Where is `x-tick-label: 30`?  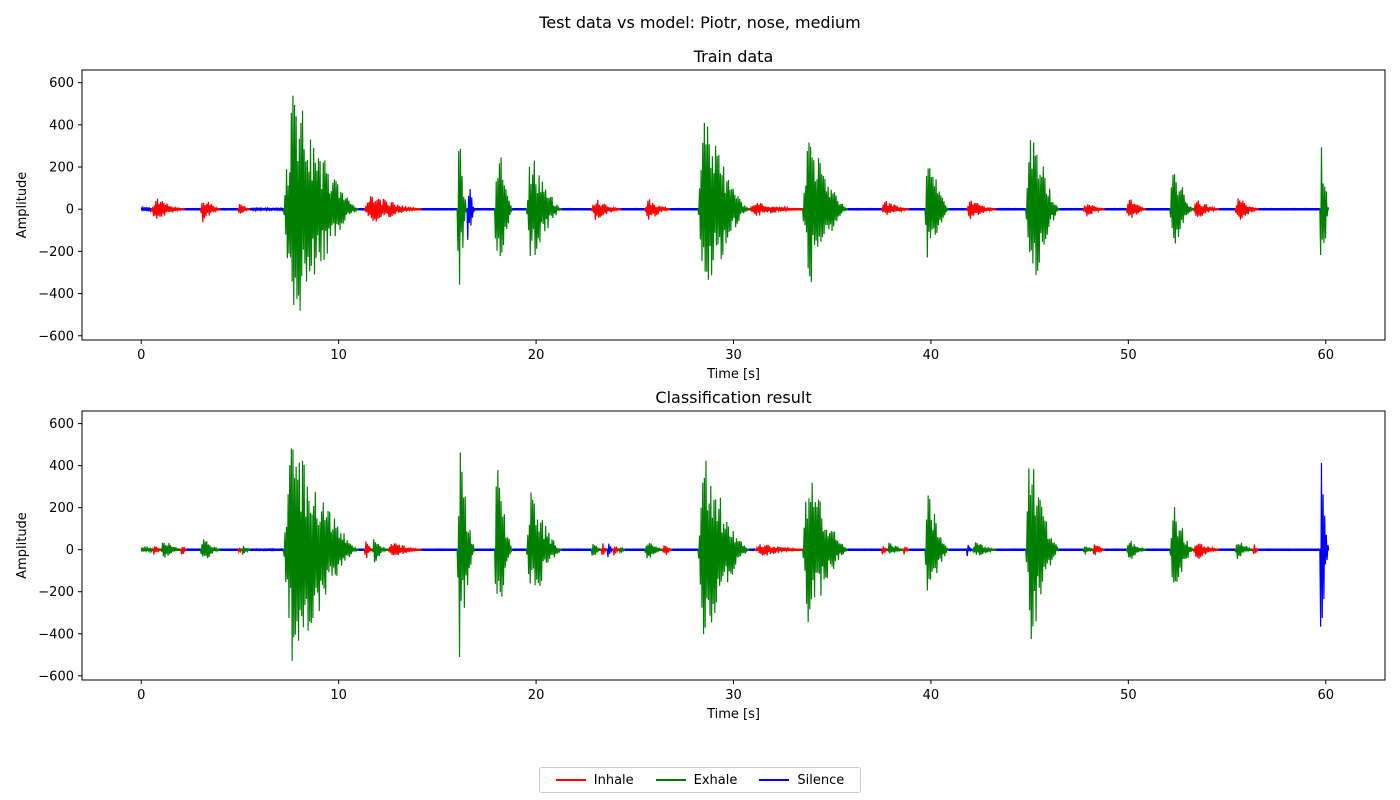 x-tick-label: 30 is located at coordinates (733, 695).